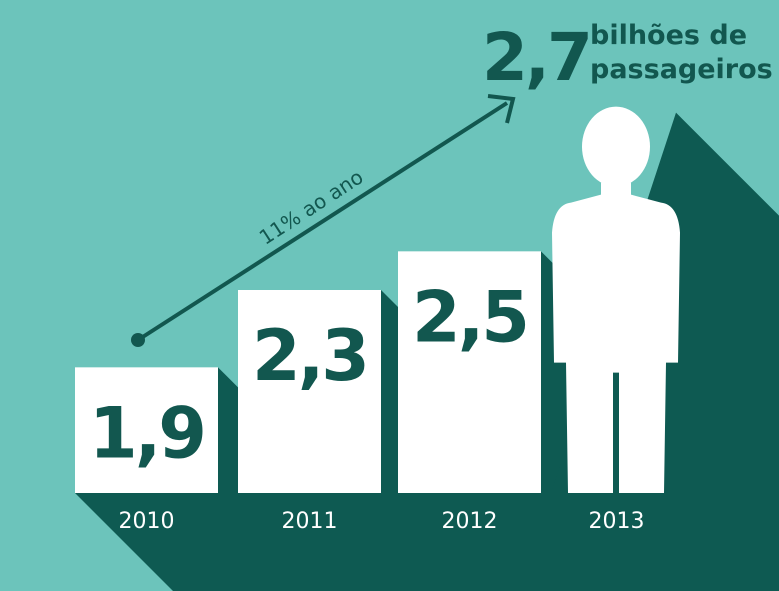  What do you see at coordinates (668, 35) in the screenshot?
I see `headline-line: bilhões de` at bounding box center [668, 35].